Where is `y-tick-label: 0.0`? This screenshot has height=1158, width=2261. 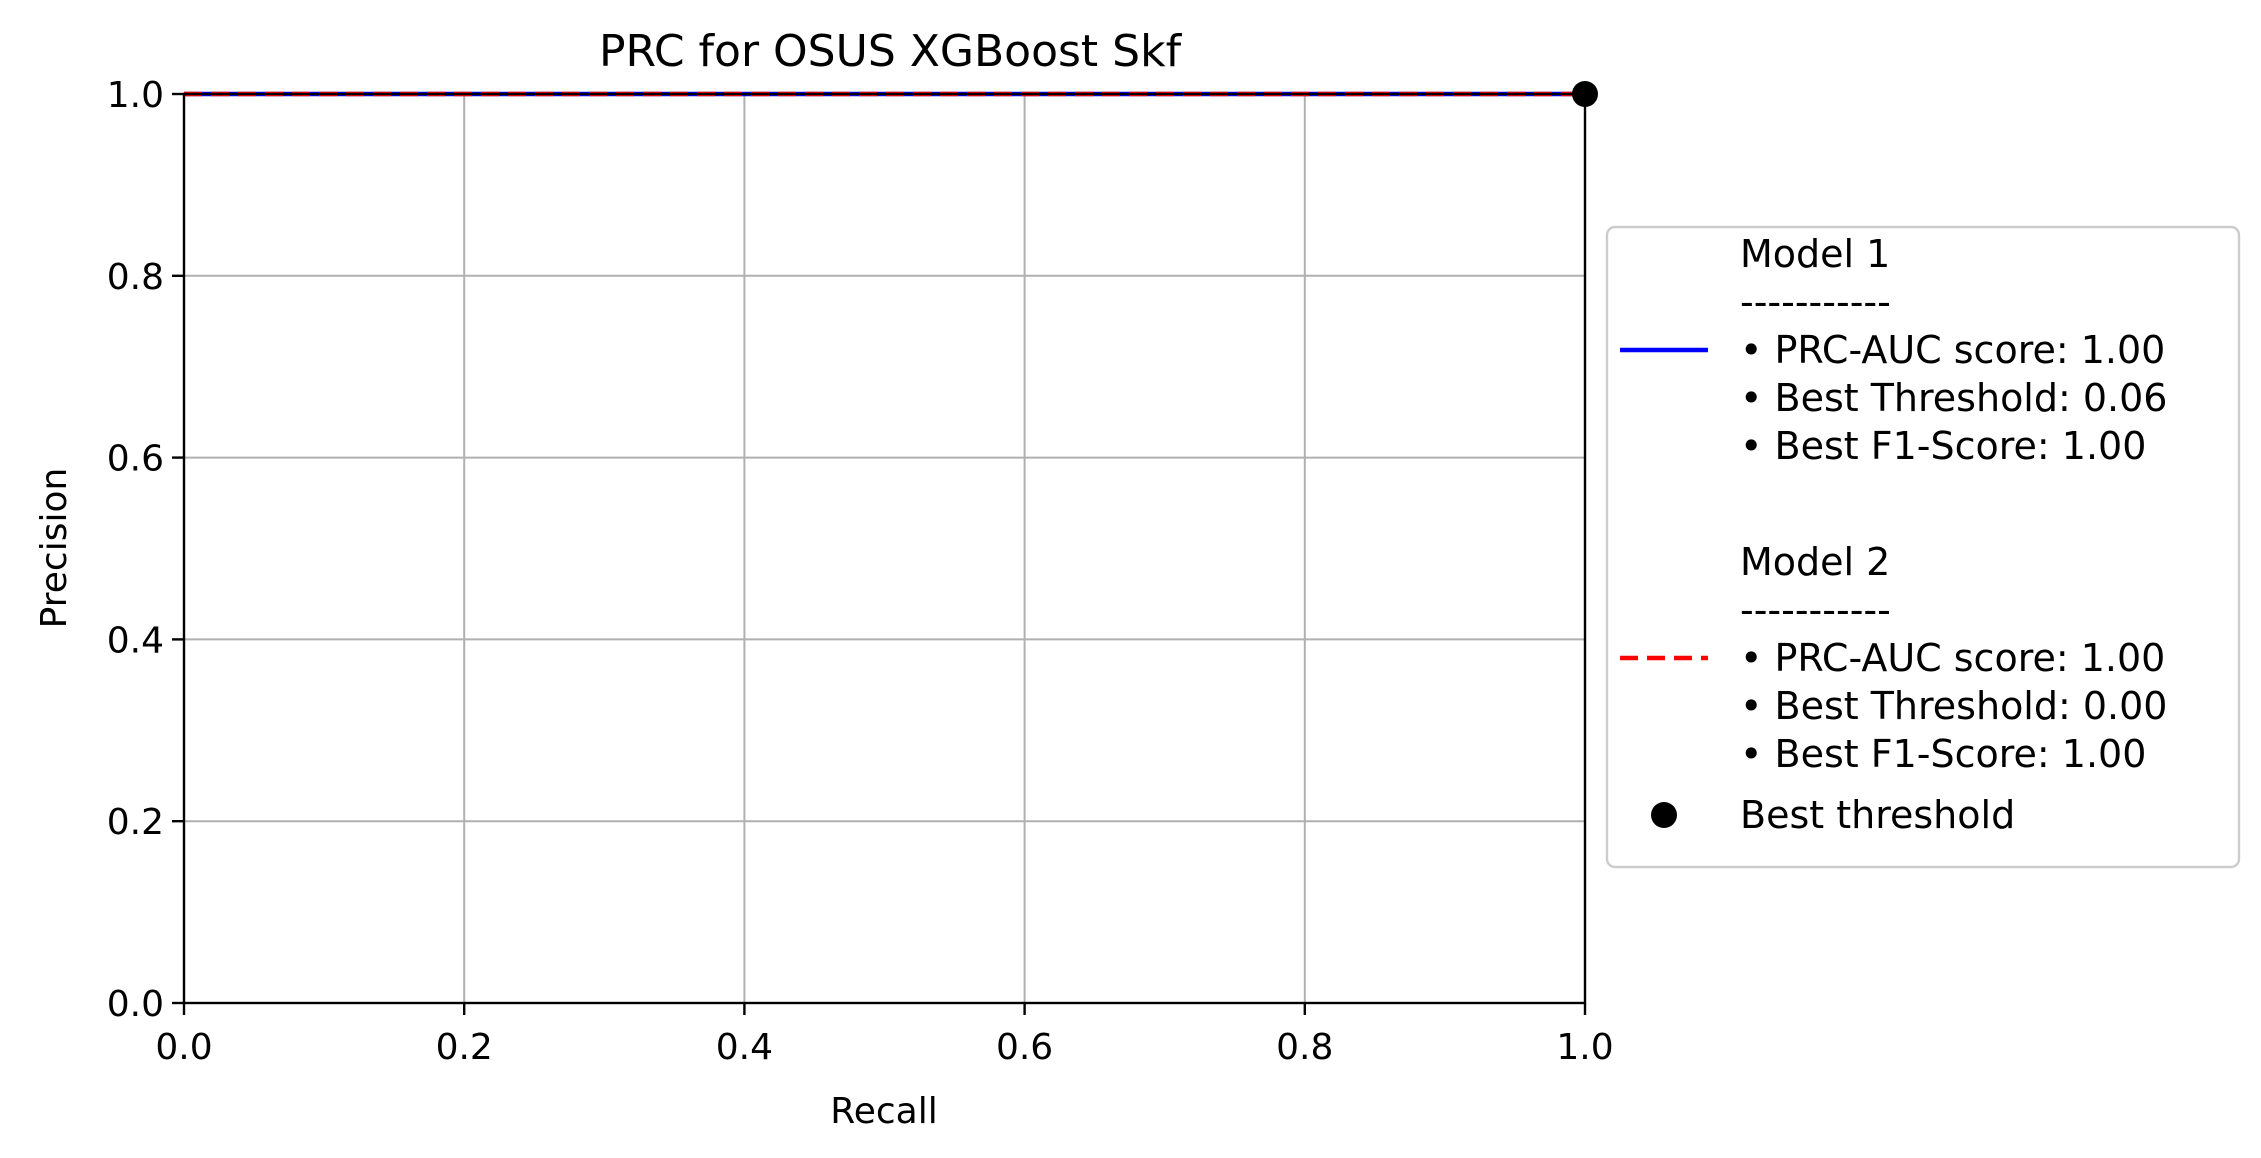 y-tick-label: 0.0 is located at coordinates (135, 1004).